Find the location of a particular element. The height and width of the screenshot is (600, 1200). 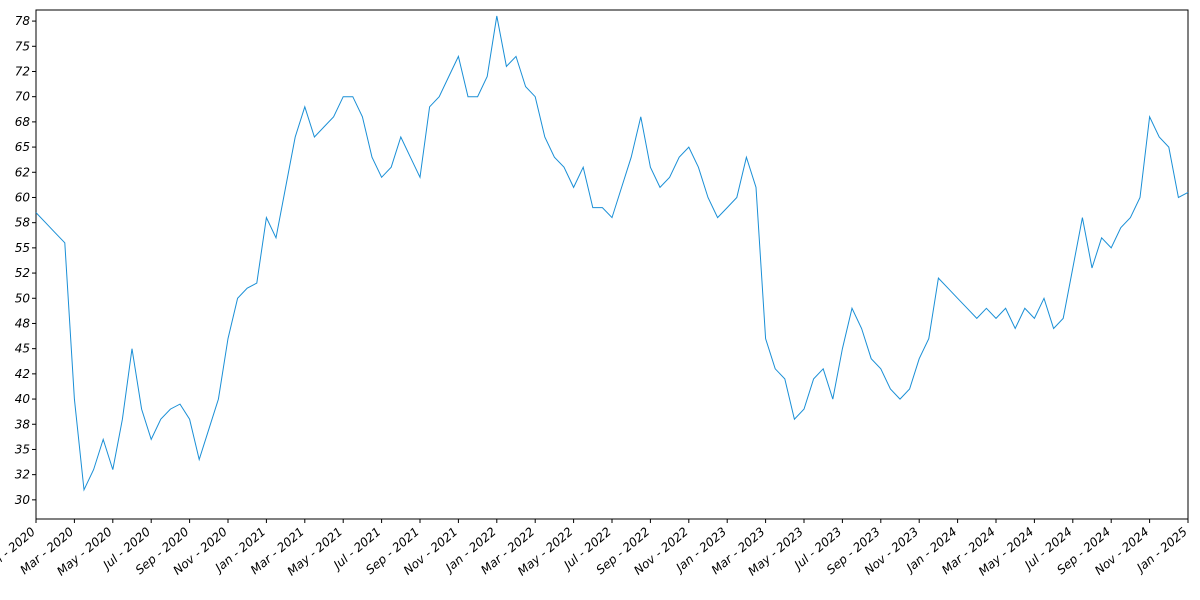

y-tick-label: 75 is located at coordinates (22, 46).